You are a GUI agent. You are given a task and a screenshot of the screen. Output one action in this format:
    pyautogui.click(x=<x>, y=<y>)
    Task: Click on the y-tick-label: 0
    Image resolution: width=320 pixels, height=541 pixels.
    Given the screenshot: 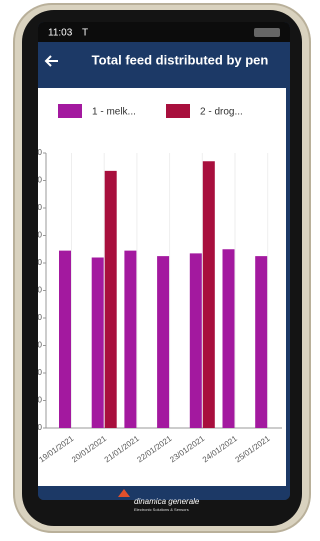 What is the action you would take?
    pyautogui.click(x=40, y=427)
    